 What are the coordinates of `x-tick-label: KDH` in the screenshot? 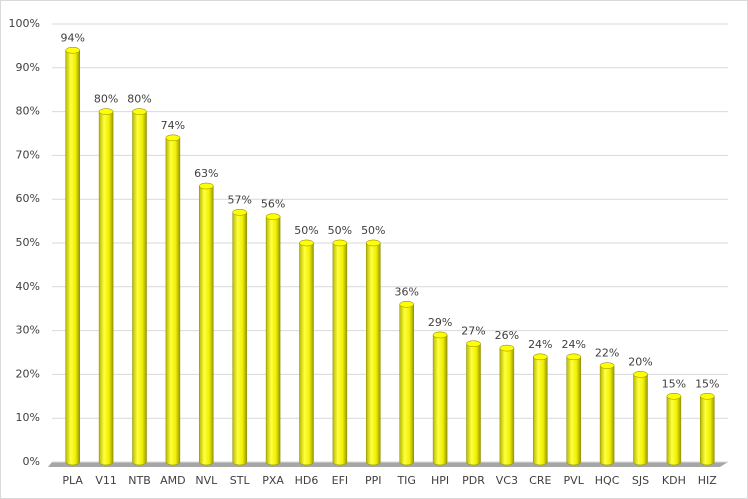 It's located at (674, 480).